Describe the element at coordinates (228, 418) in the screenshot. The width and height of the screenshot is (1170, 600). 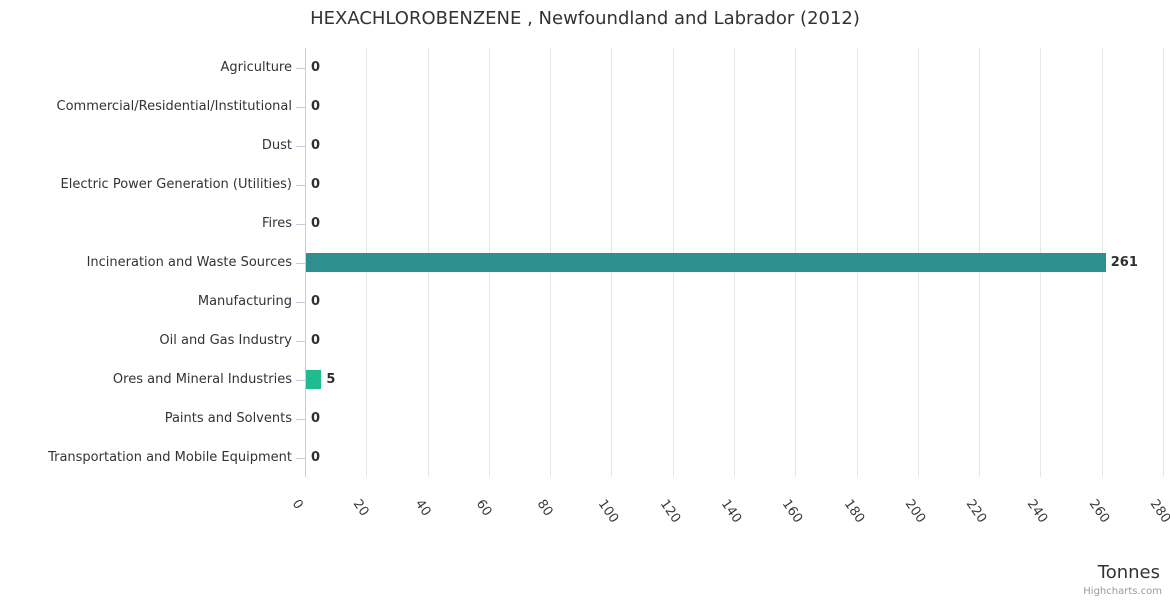
I see `category-label: Paints and Solvents` at that location.